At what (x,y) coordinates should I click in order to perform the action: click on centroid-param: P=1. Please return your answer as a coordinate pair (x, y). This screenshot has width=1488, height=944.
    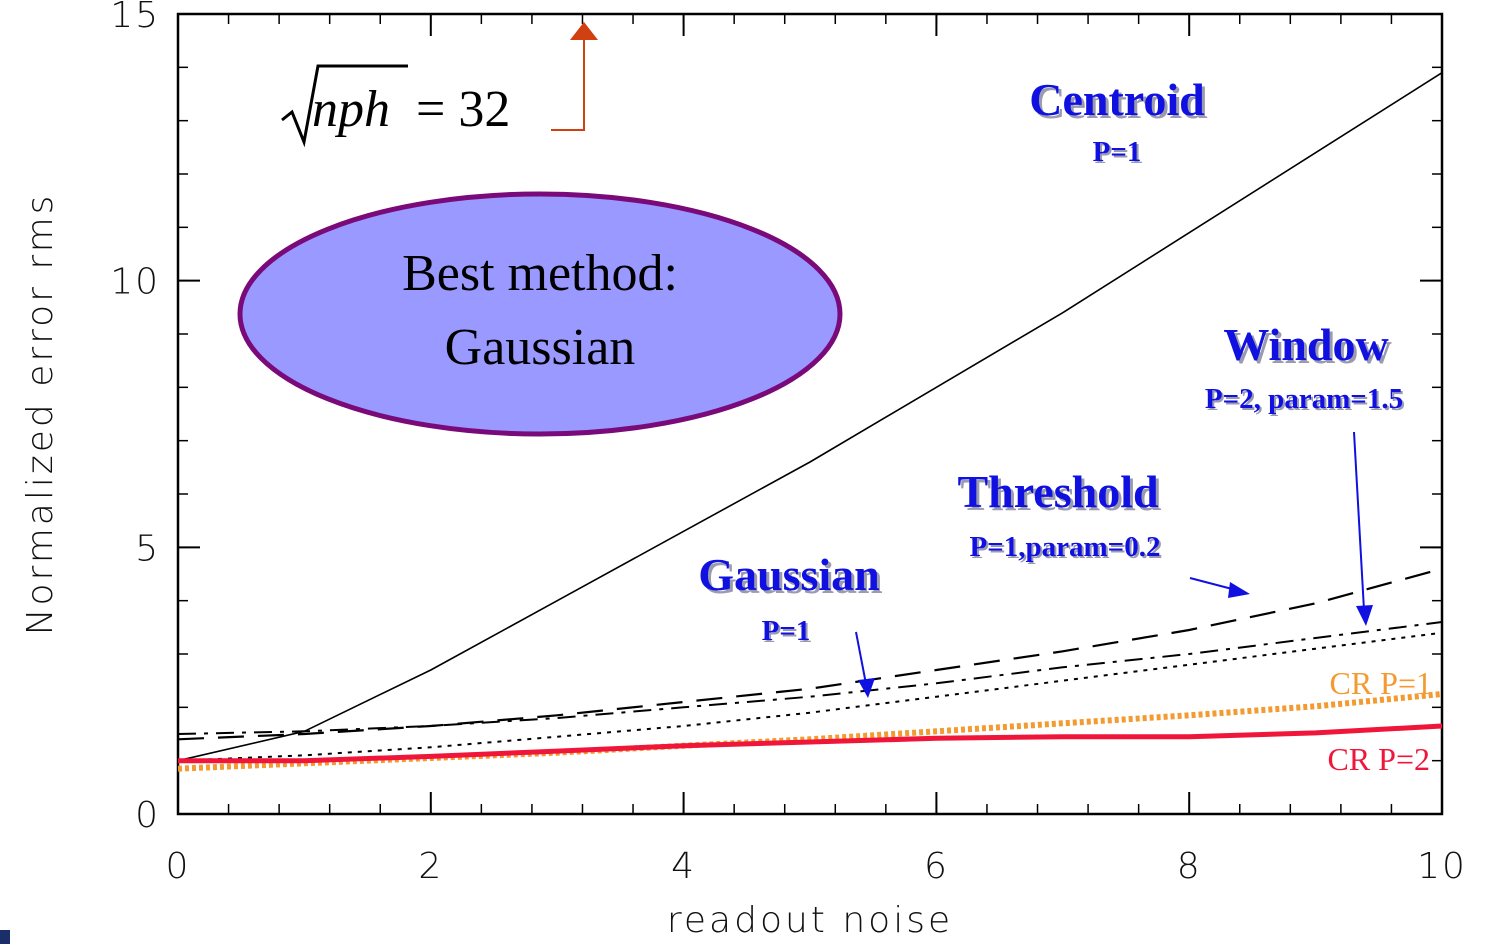
    Looking at the image, I should click on (1117, 152).